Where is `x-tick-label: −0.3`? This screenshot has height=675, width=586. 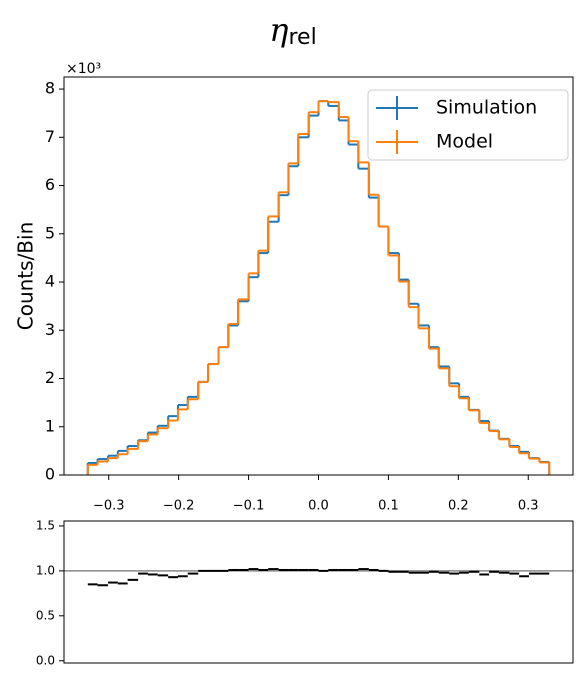 x-tick-label: −0.3 is located at coordinates (109, 506).